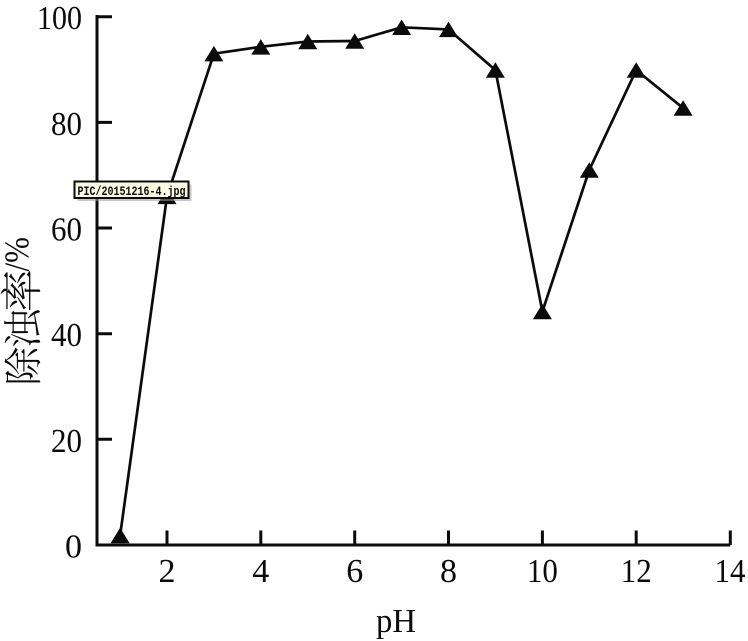 The image size is (748, 641). Describe the element at coordinates (448, 571) in the screenshot. I see `svg-text: 8` at that location.